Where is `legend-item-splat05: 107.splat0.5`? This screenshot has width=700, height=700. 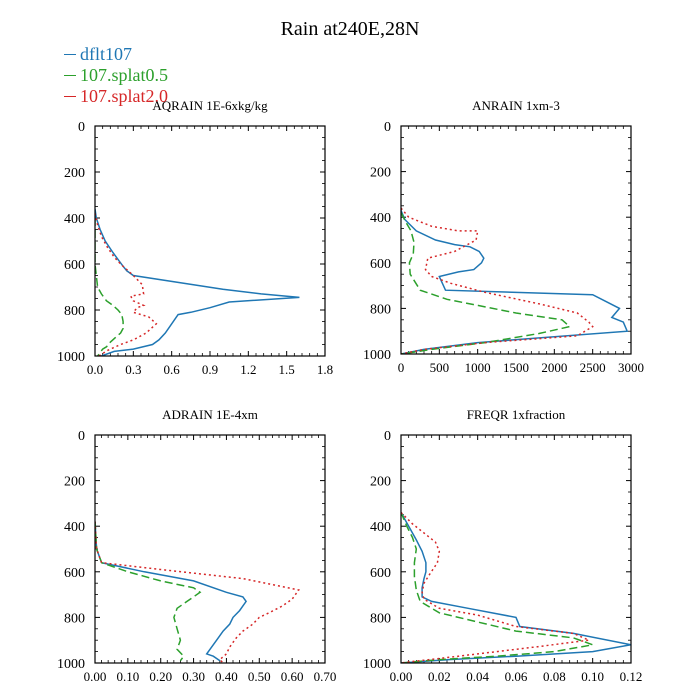
legend-item-splat05: 107.splat0.5 is located at coordinates (116, 75).